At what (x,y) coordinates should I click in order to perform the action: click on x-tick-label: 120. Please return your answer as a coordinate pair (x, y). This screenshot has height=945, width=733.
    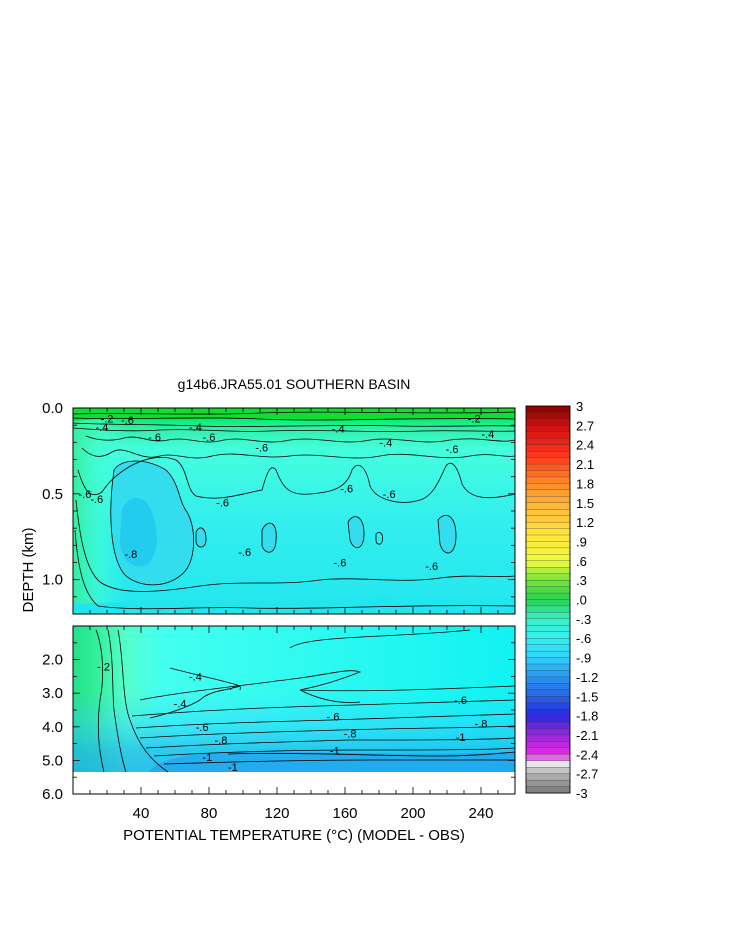
    Looking at the image, I should click on (276, 813).